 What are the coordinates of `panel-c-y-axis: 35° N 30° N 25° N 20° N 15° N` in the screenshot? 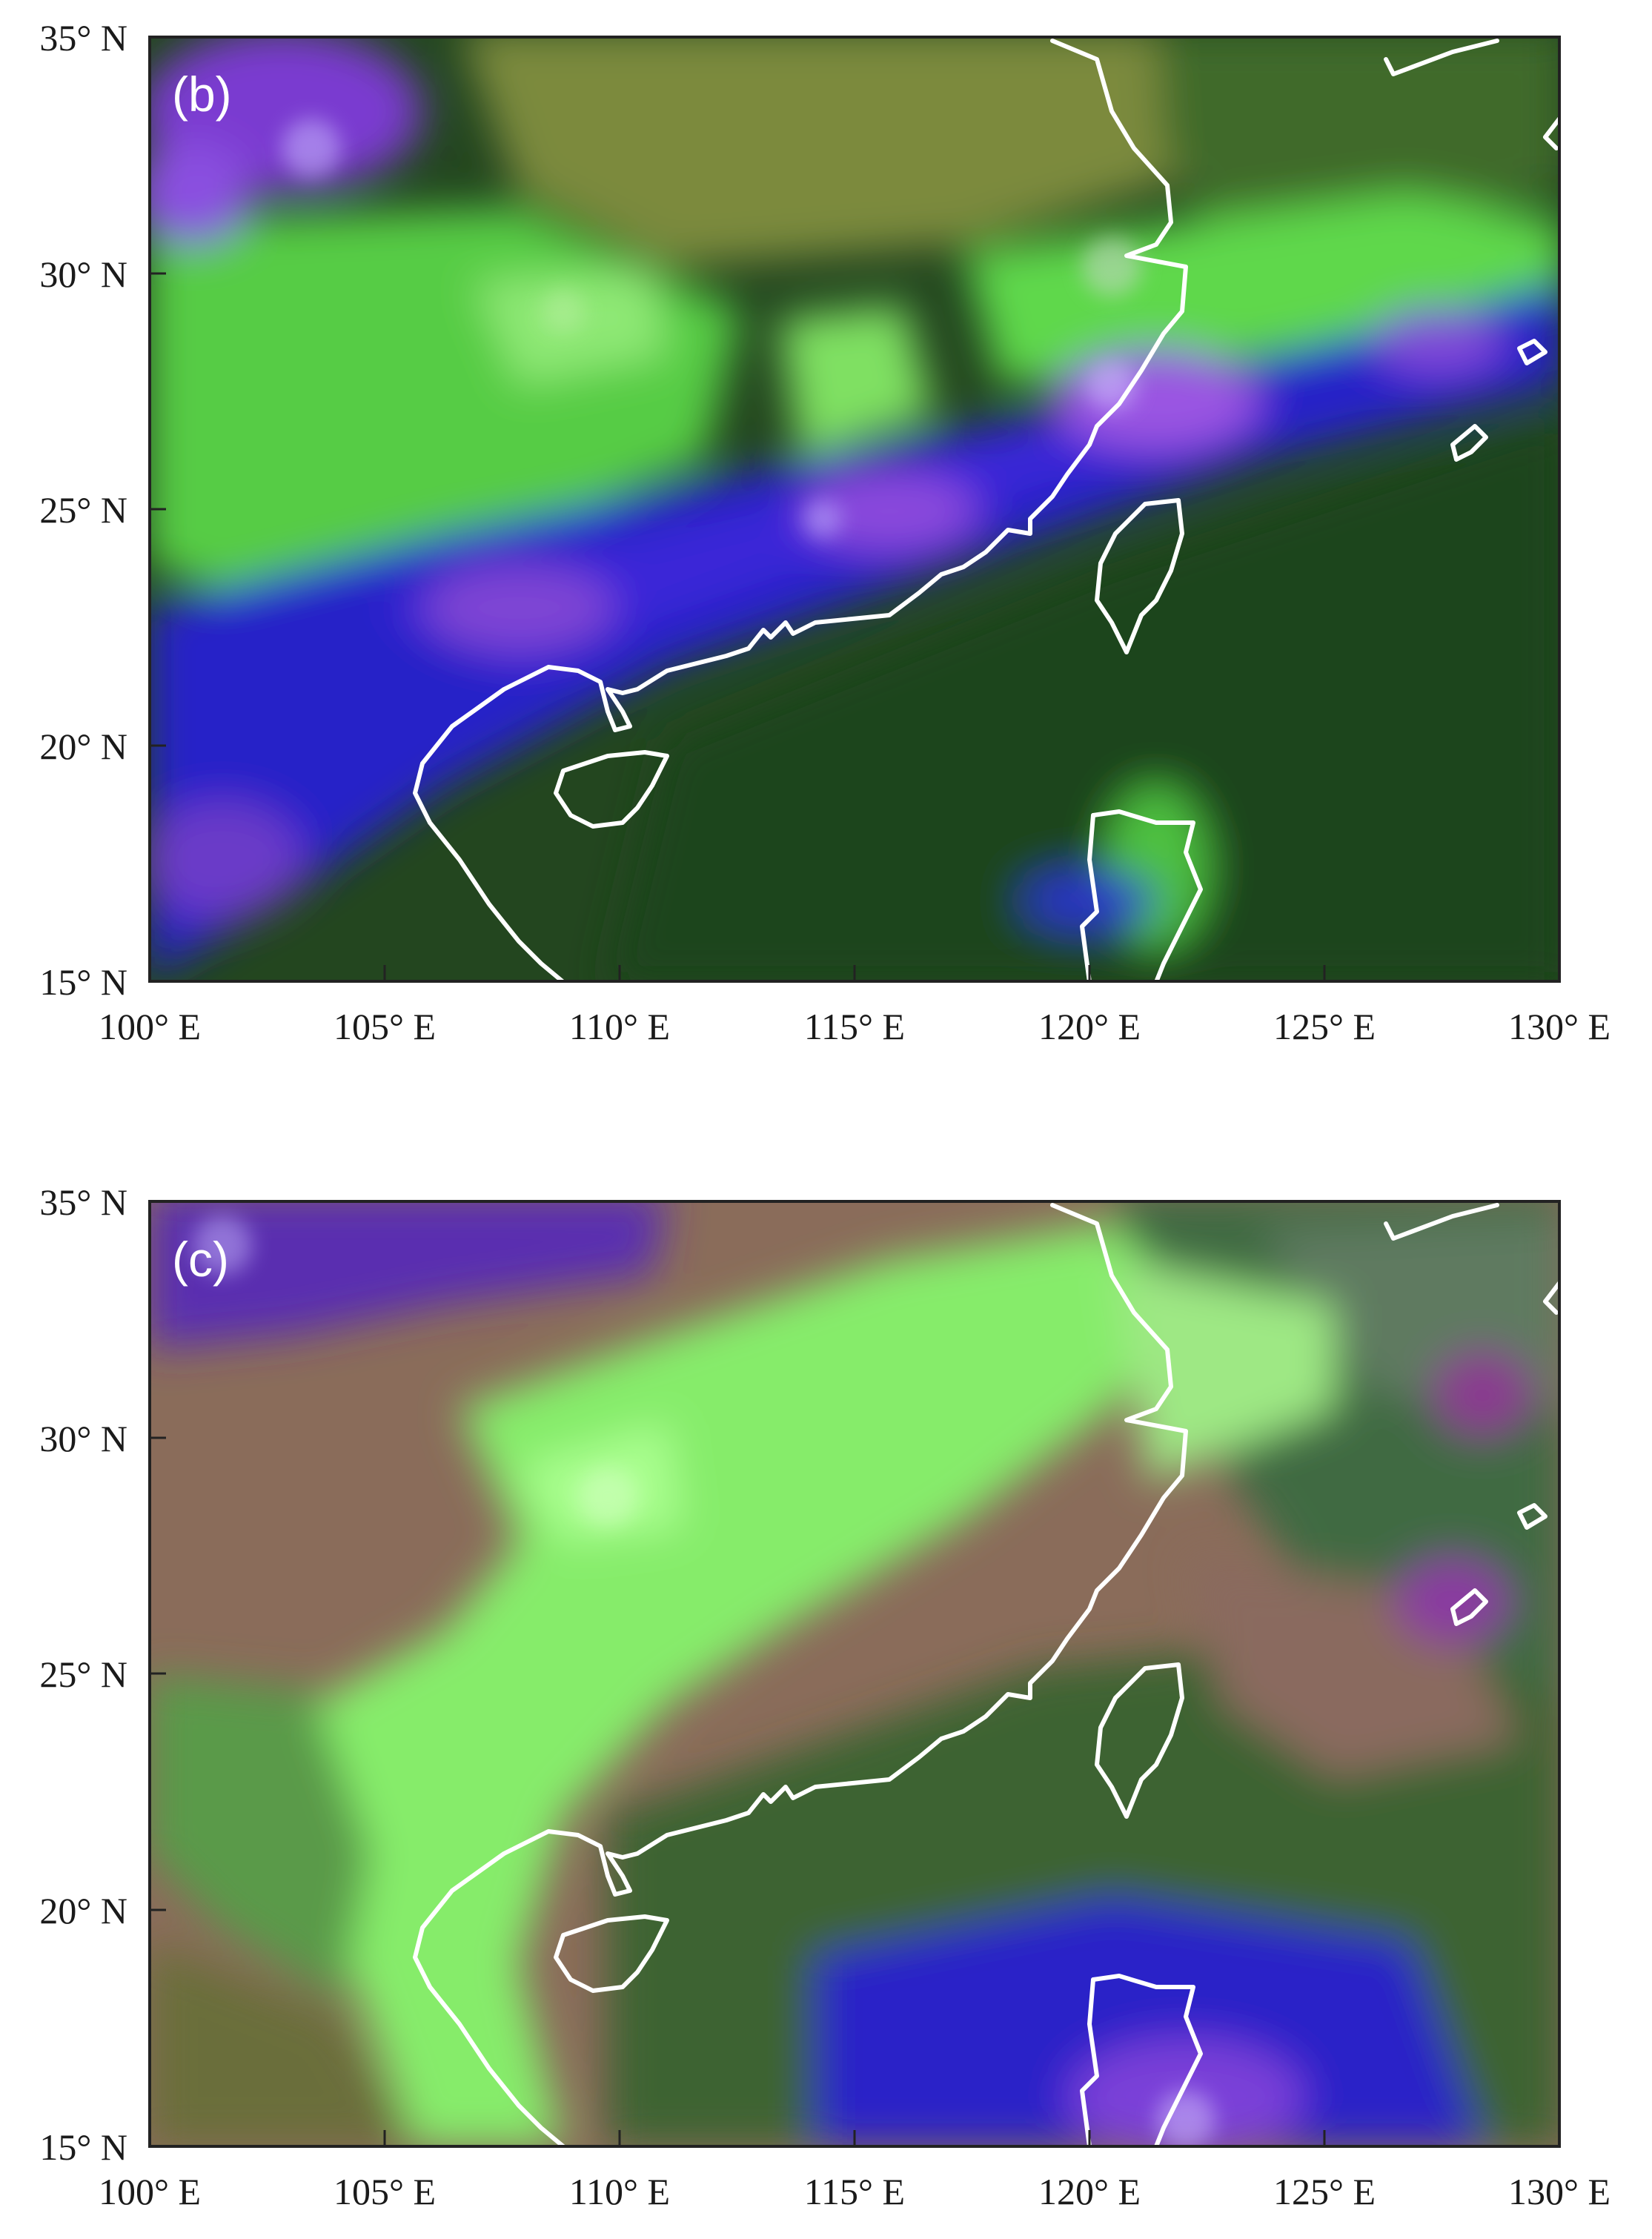 It's located at (83, 1674).